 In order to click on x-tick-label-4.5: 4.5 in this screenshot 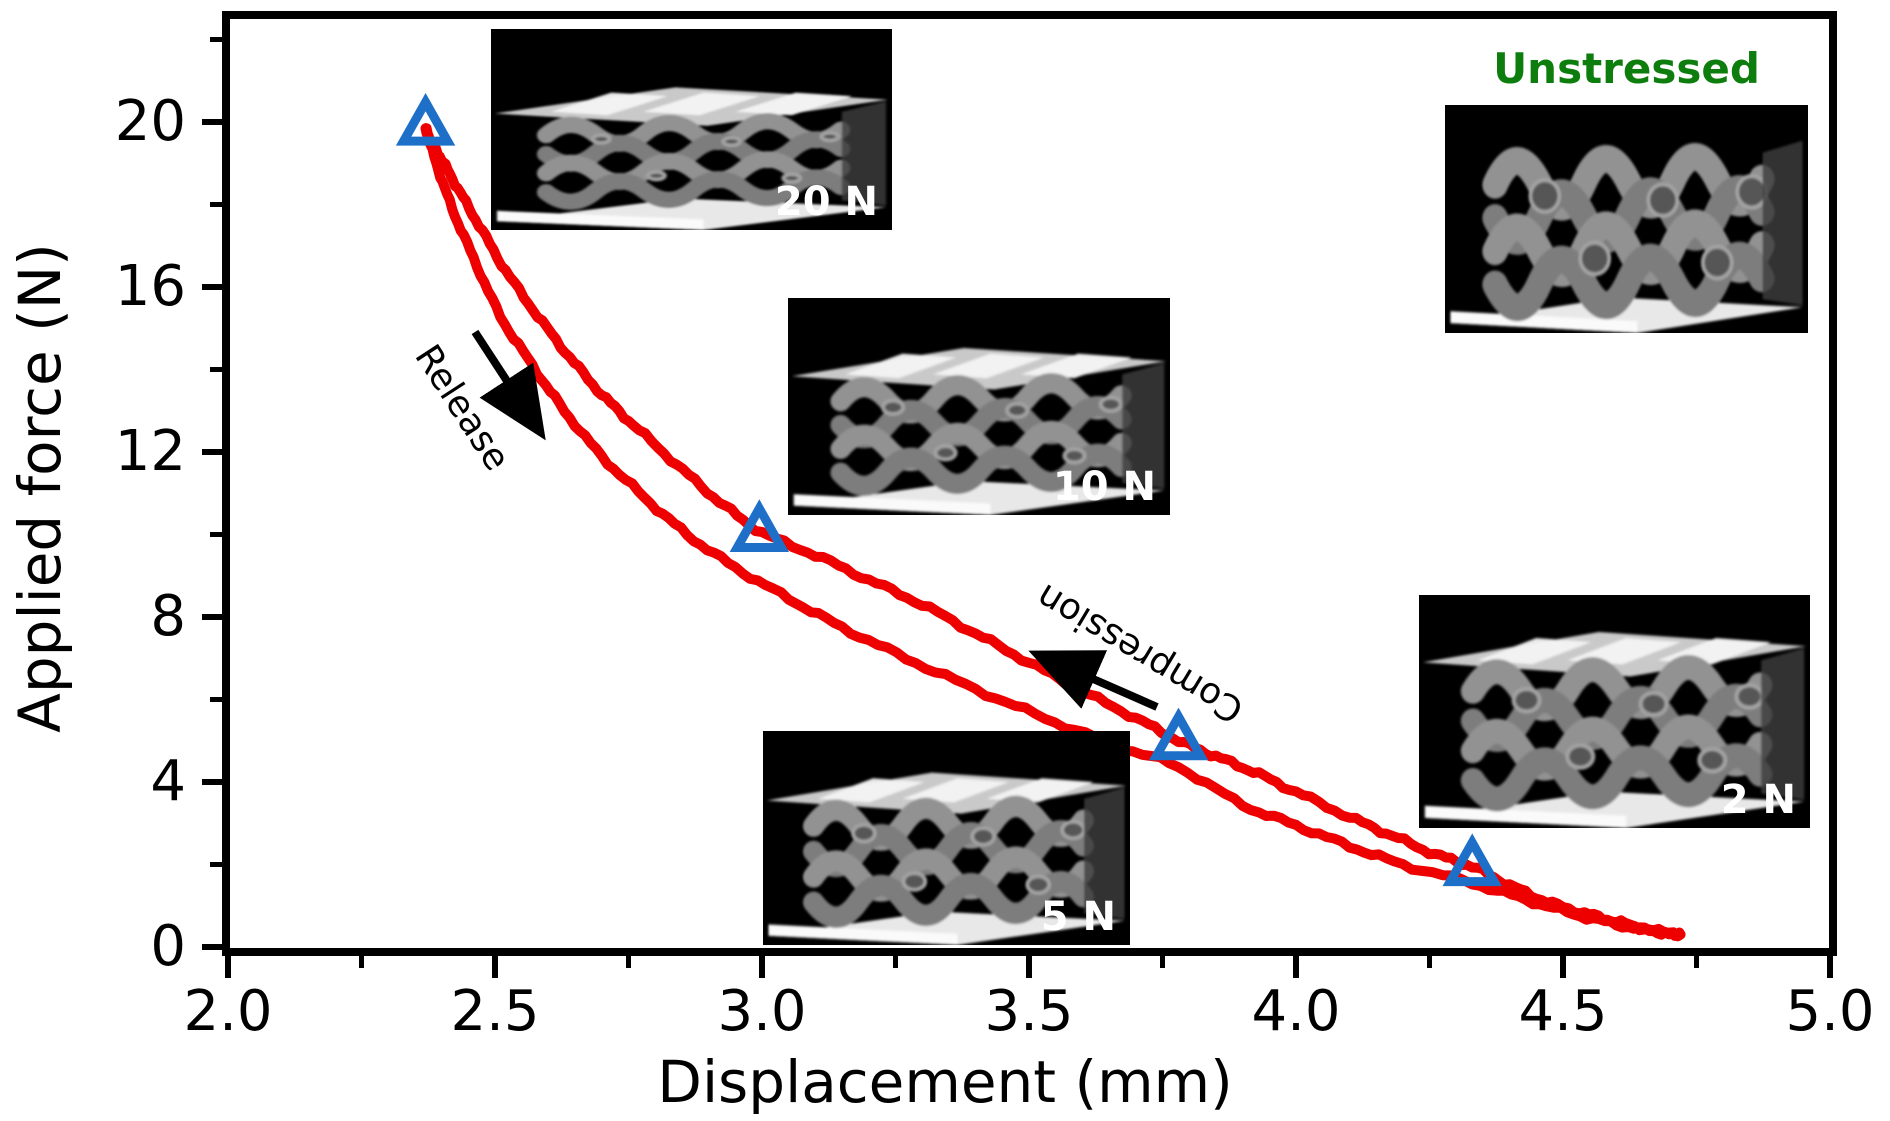, I will do `click(1563, 1011)`.